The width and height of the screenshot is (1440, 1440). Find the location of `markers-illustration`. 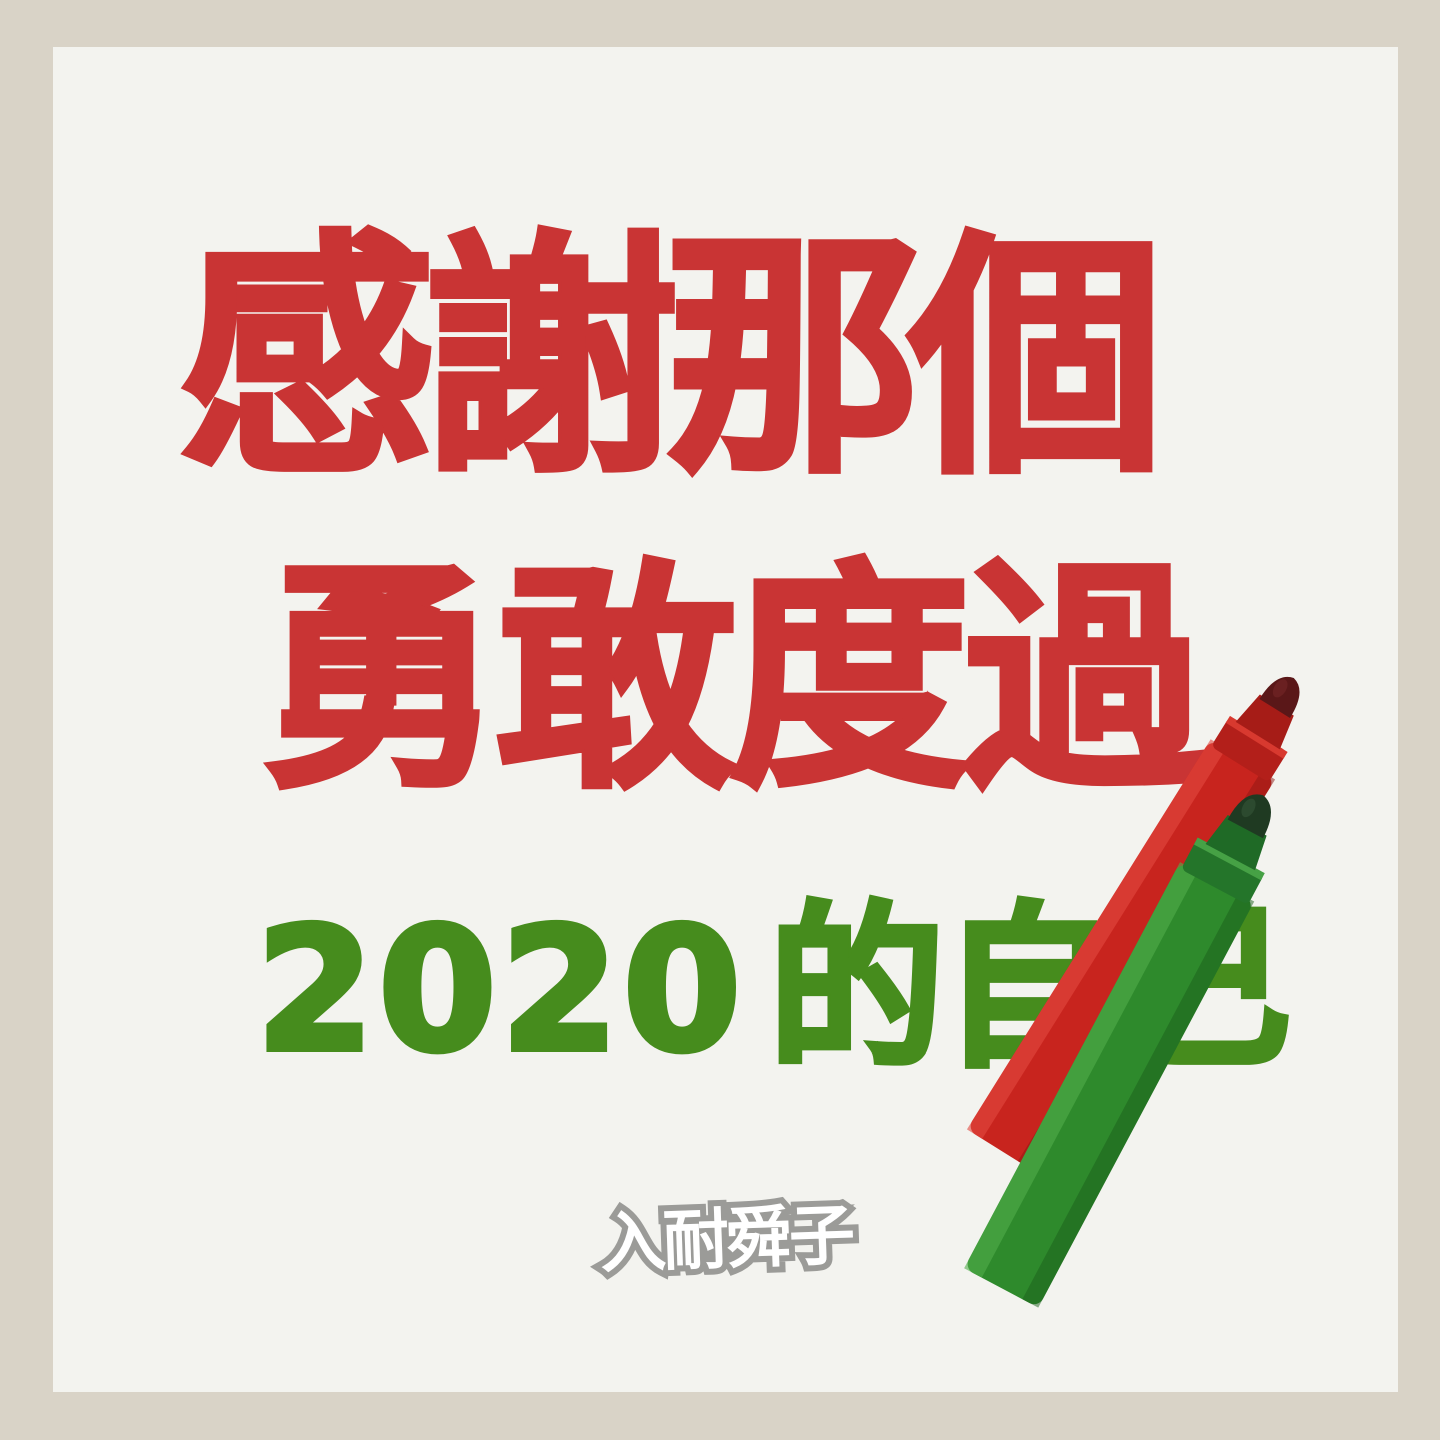

markers-illustration is located at coordinates (1132, 992).